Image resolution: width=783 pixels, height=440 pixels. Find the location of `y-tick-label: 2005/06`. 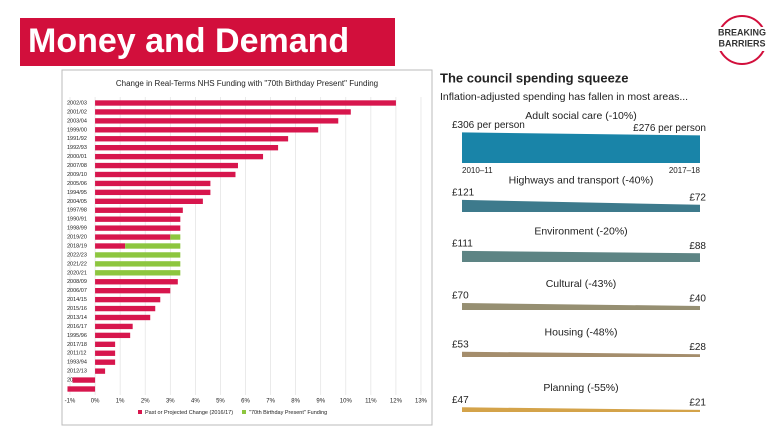

y-tick-label: 2005/06 is located at coordinates (77, 184).